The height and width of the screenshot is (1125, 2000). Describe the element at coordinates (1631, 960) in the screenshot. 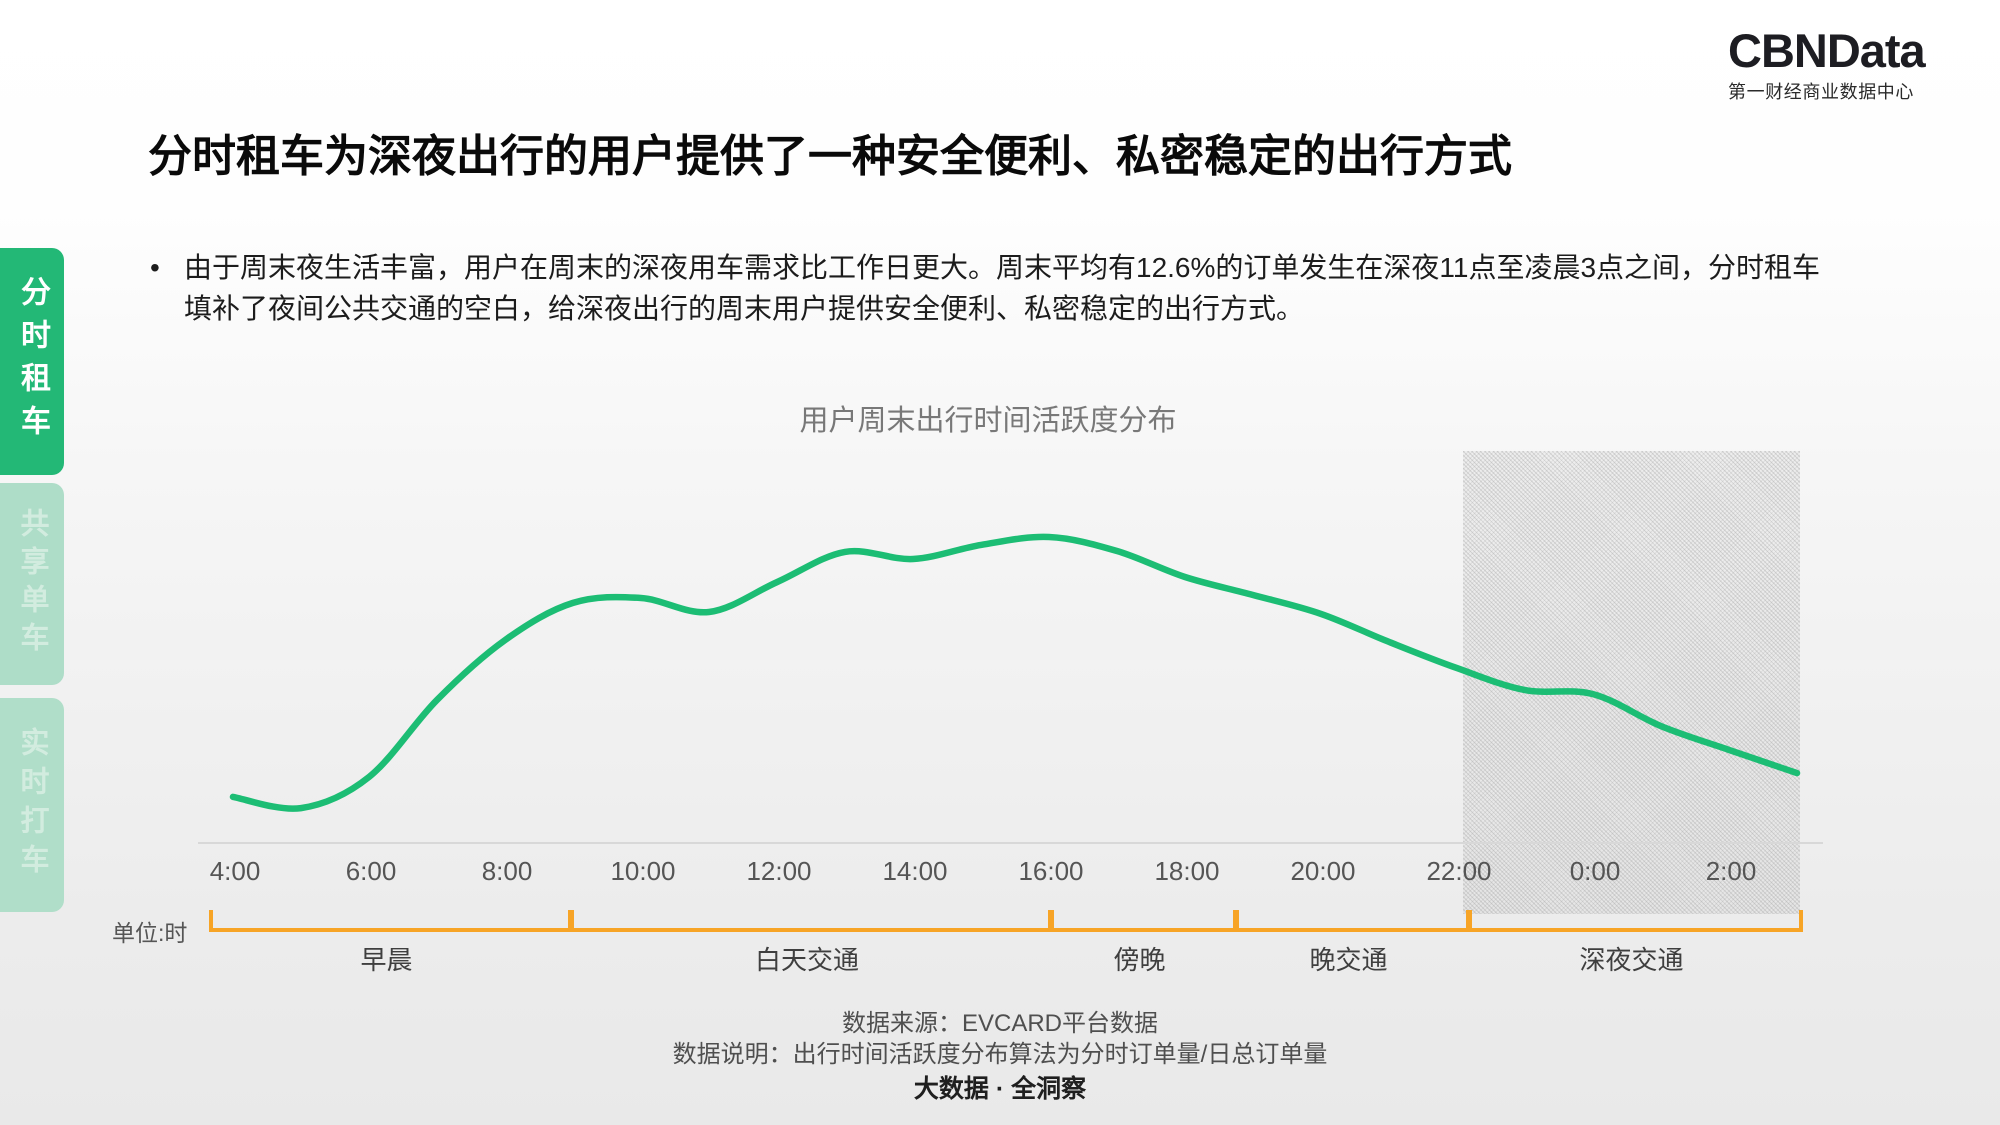

I see `bracket-segment-label: 深夜交通` at that location.